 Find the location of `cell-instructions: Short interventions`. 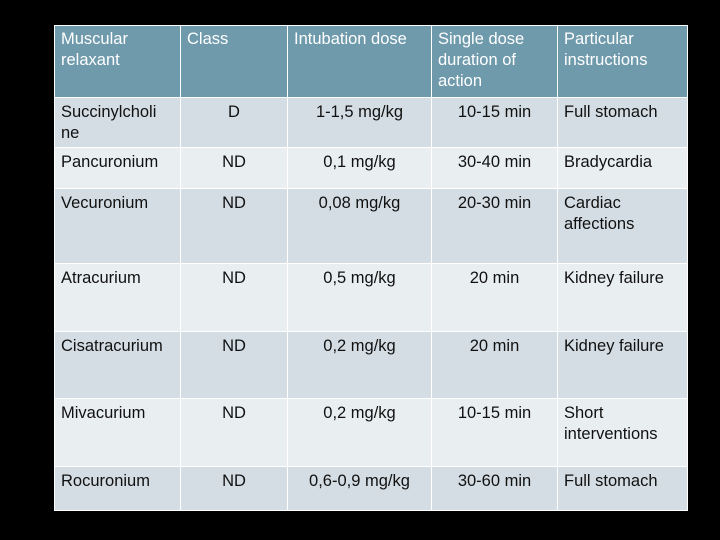

cell-instructions: Short interventions is located at coordinates (622, 432).